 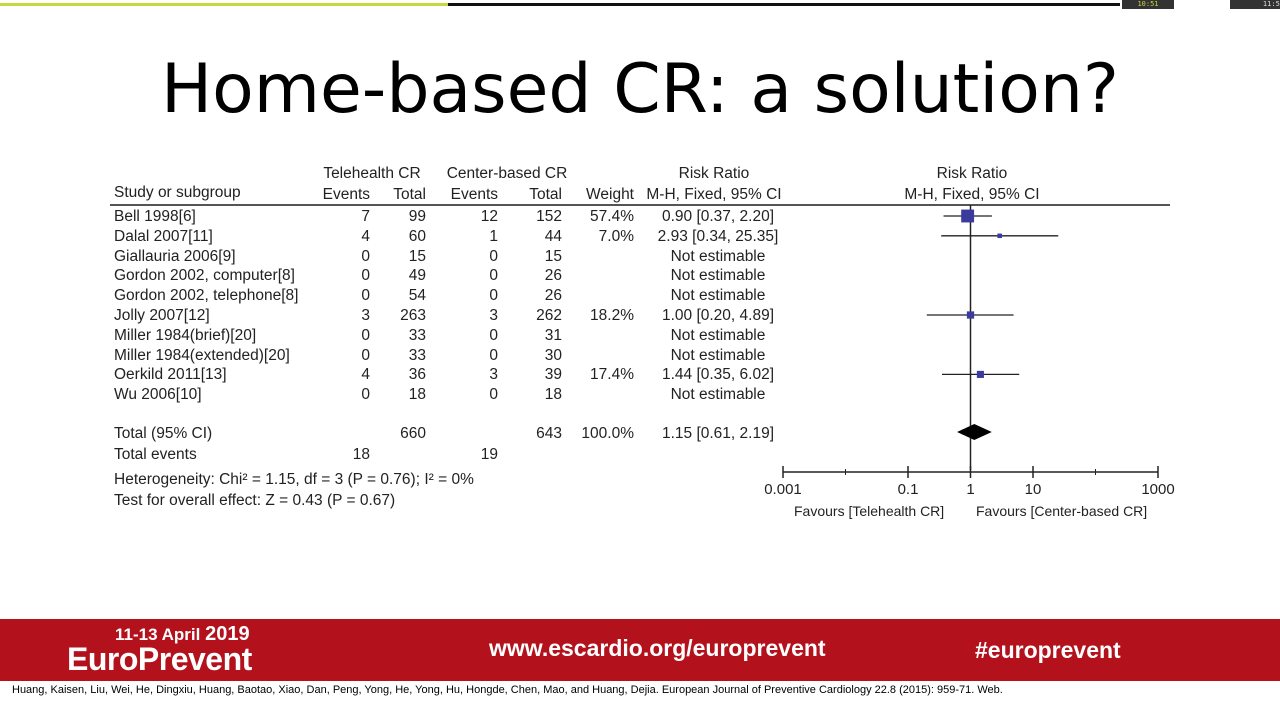 I want to click on row-t2: 262, so click(x=549, y=315).